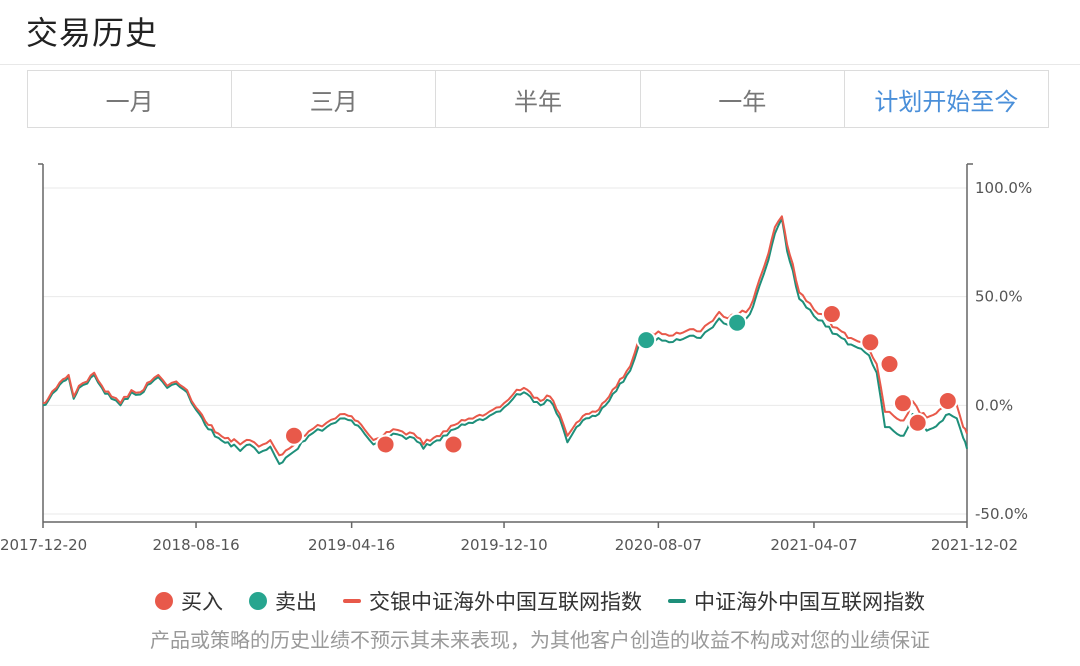 This screenshot has height=666, width=1080. Describe the element at coordinates (999, 297) in the screenshot. I see `y-tick-label: 50.0%` at that location.